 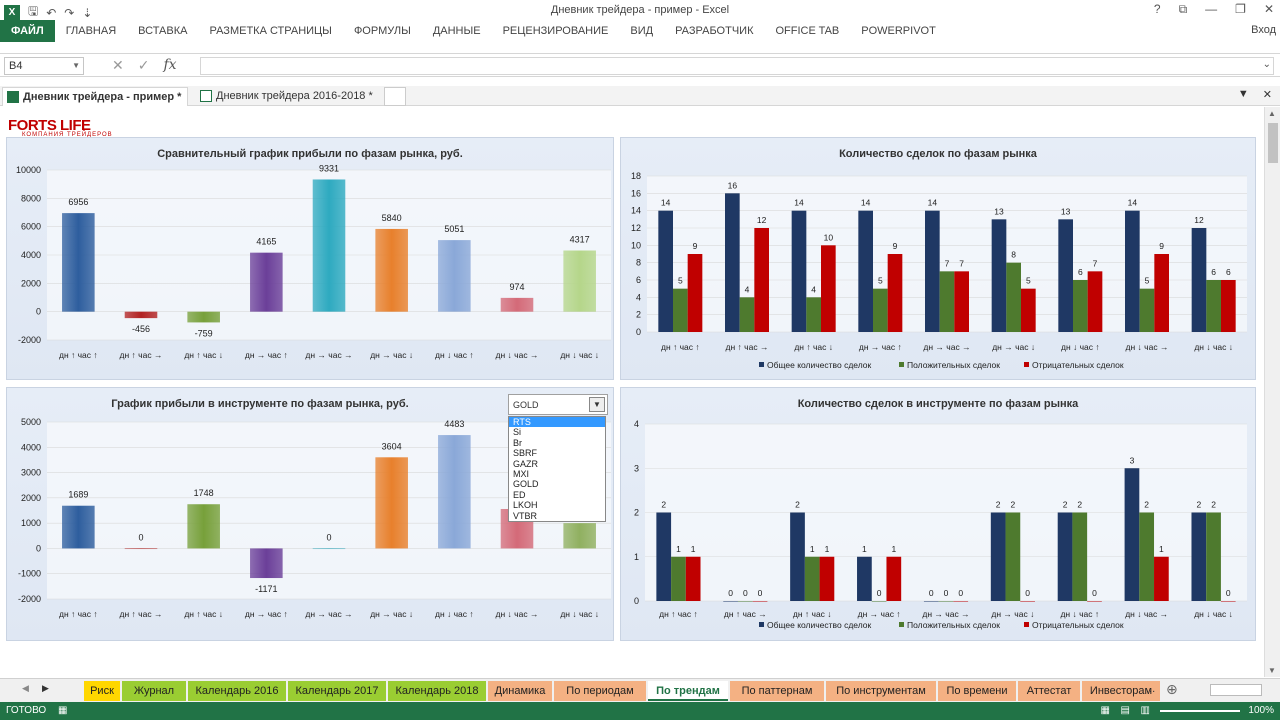 What do you see at coordinates (680, 281) in the screenshot?
I see `data-label: 5` at bounding box center [680, 281].